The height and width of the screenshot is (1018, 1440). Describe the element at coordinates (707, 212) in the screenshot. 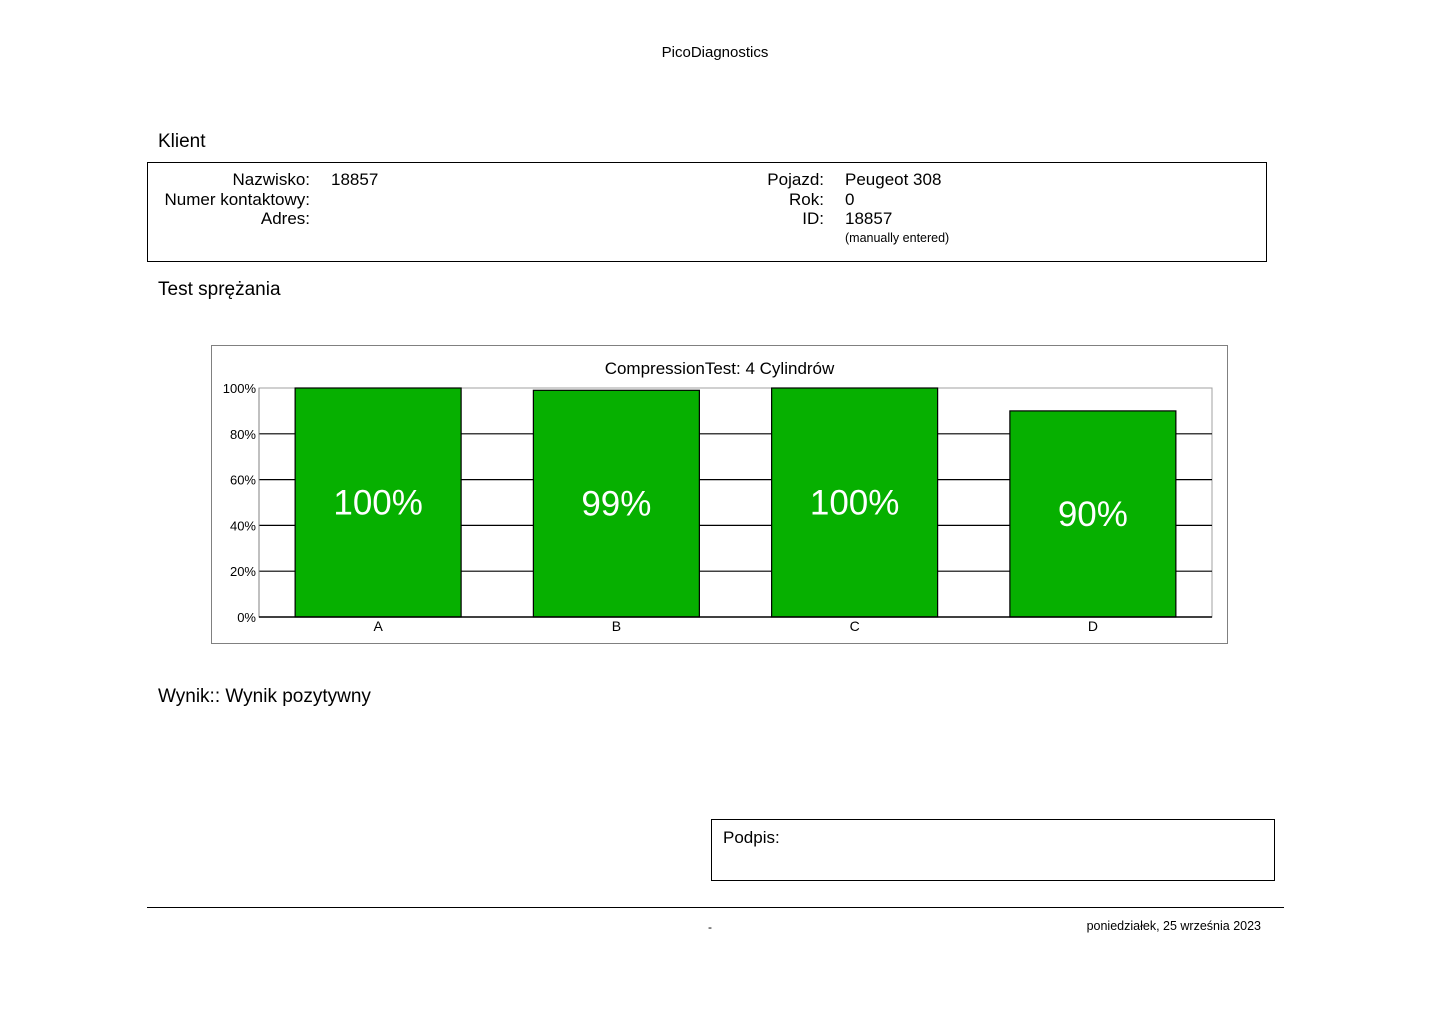

I see `client-info-box` at that location.